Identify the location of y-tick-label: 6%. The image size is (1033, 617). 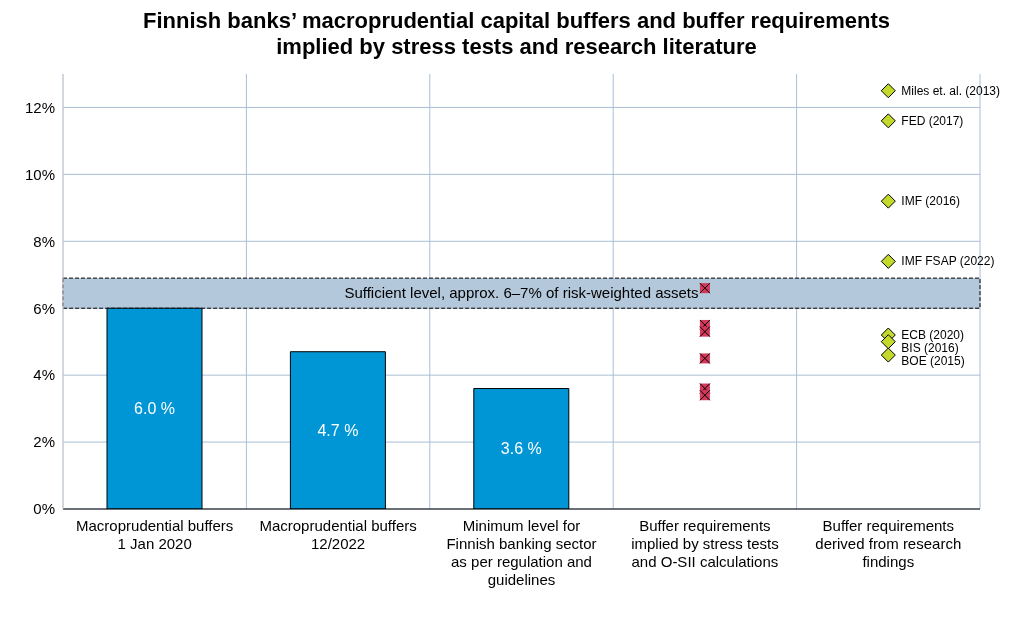
(44, 308).